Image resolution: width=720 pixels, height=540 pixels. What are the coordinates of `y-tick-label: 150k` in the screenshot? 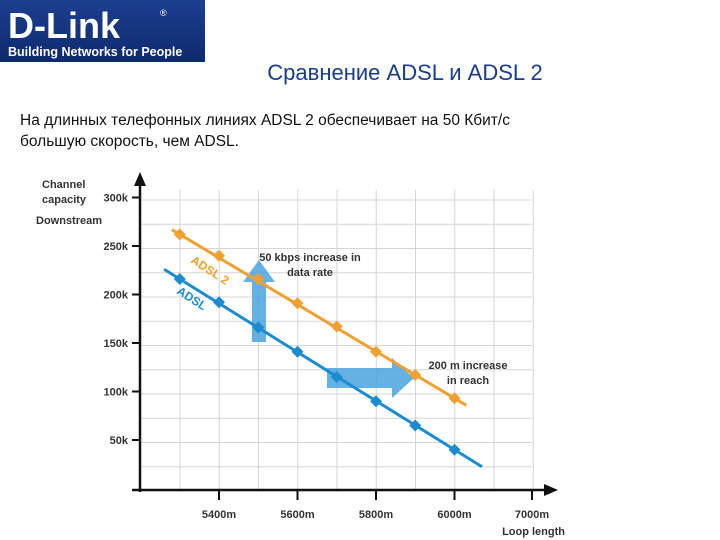 It's located at (116, 344).